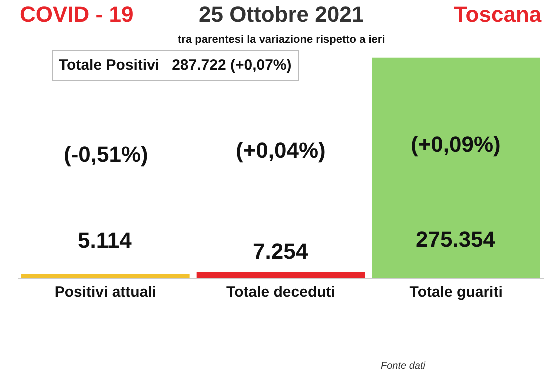  What do you see at coordinates (106, 154) in the screenshot?
I see `annotation: (-0,51%)` at bounding box center [106, 154].